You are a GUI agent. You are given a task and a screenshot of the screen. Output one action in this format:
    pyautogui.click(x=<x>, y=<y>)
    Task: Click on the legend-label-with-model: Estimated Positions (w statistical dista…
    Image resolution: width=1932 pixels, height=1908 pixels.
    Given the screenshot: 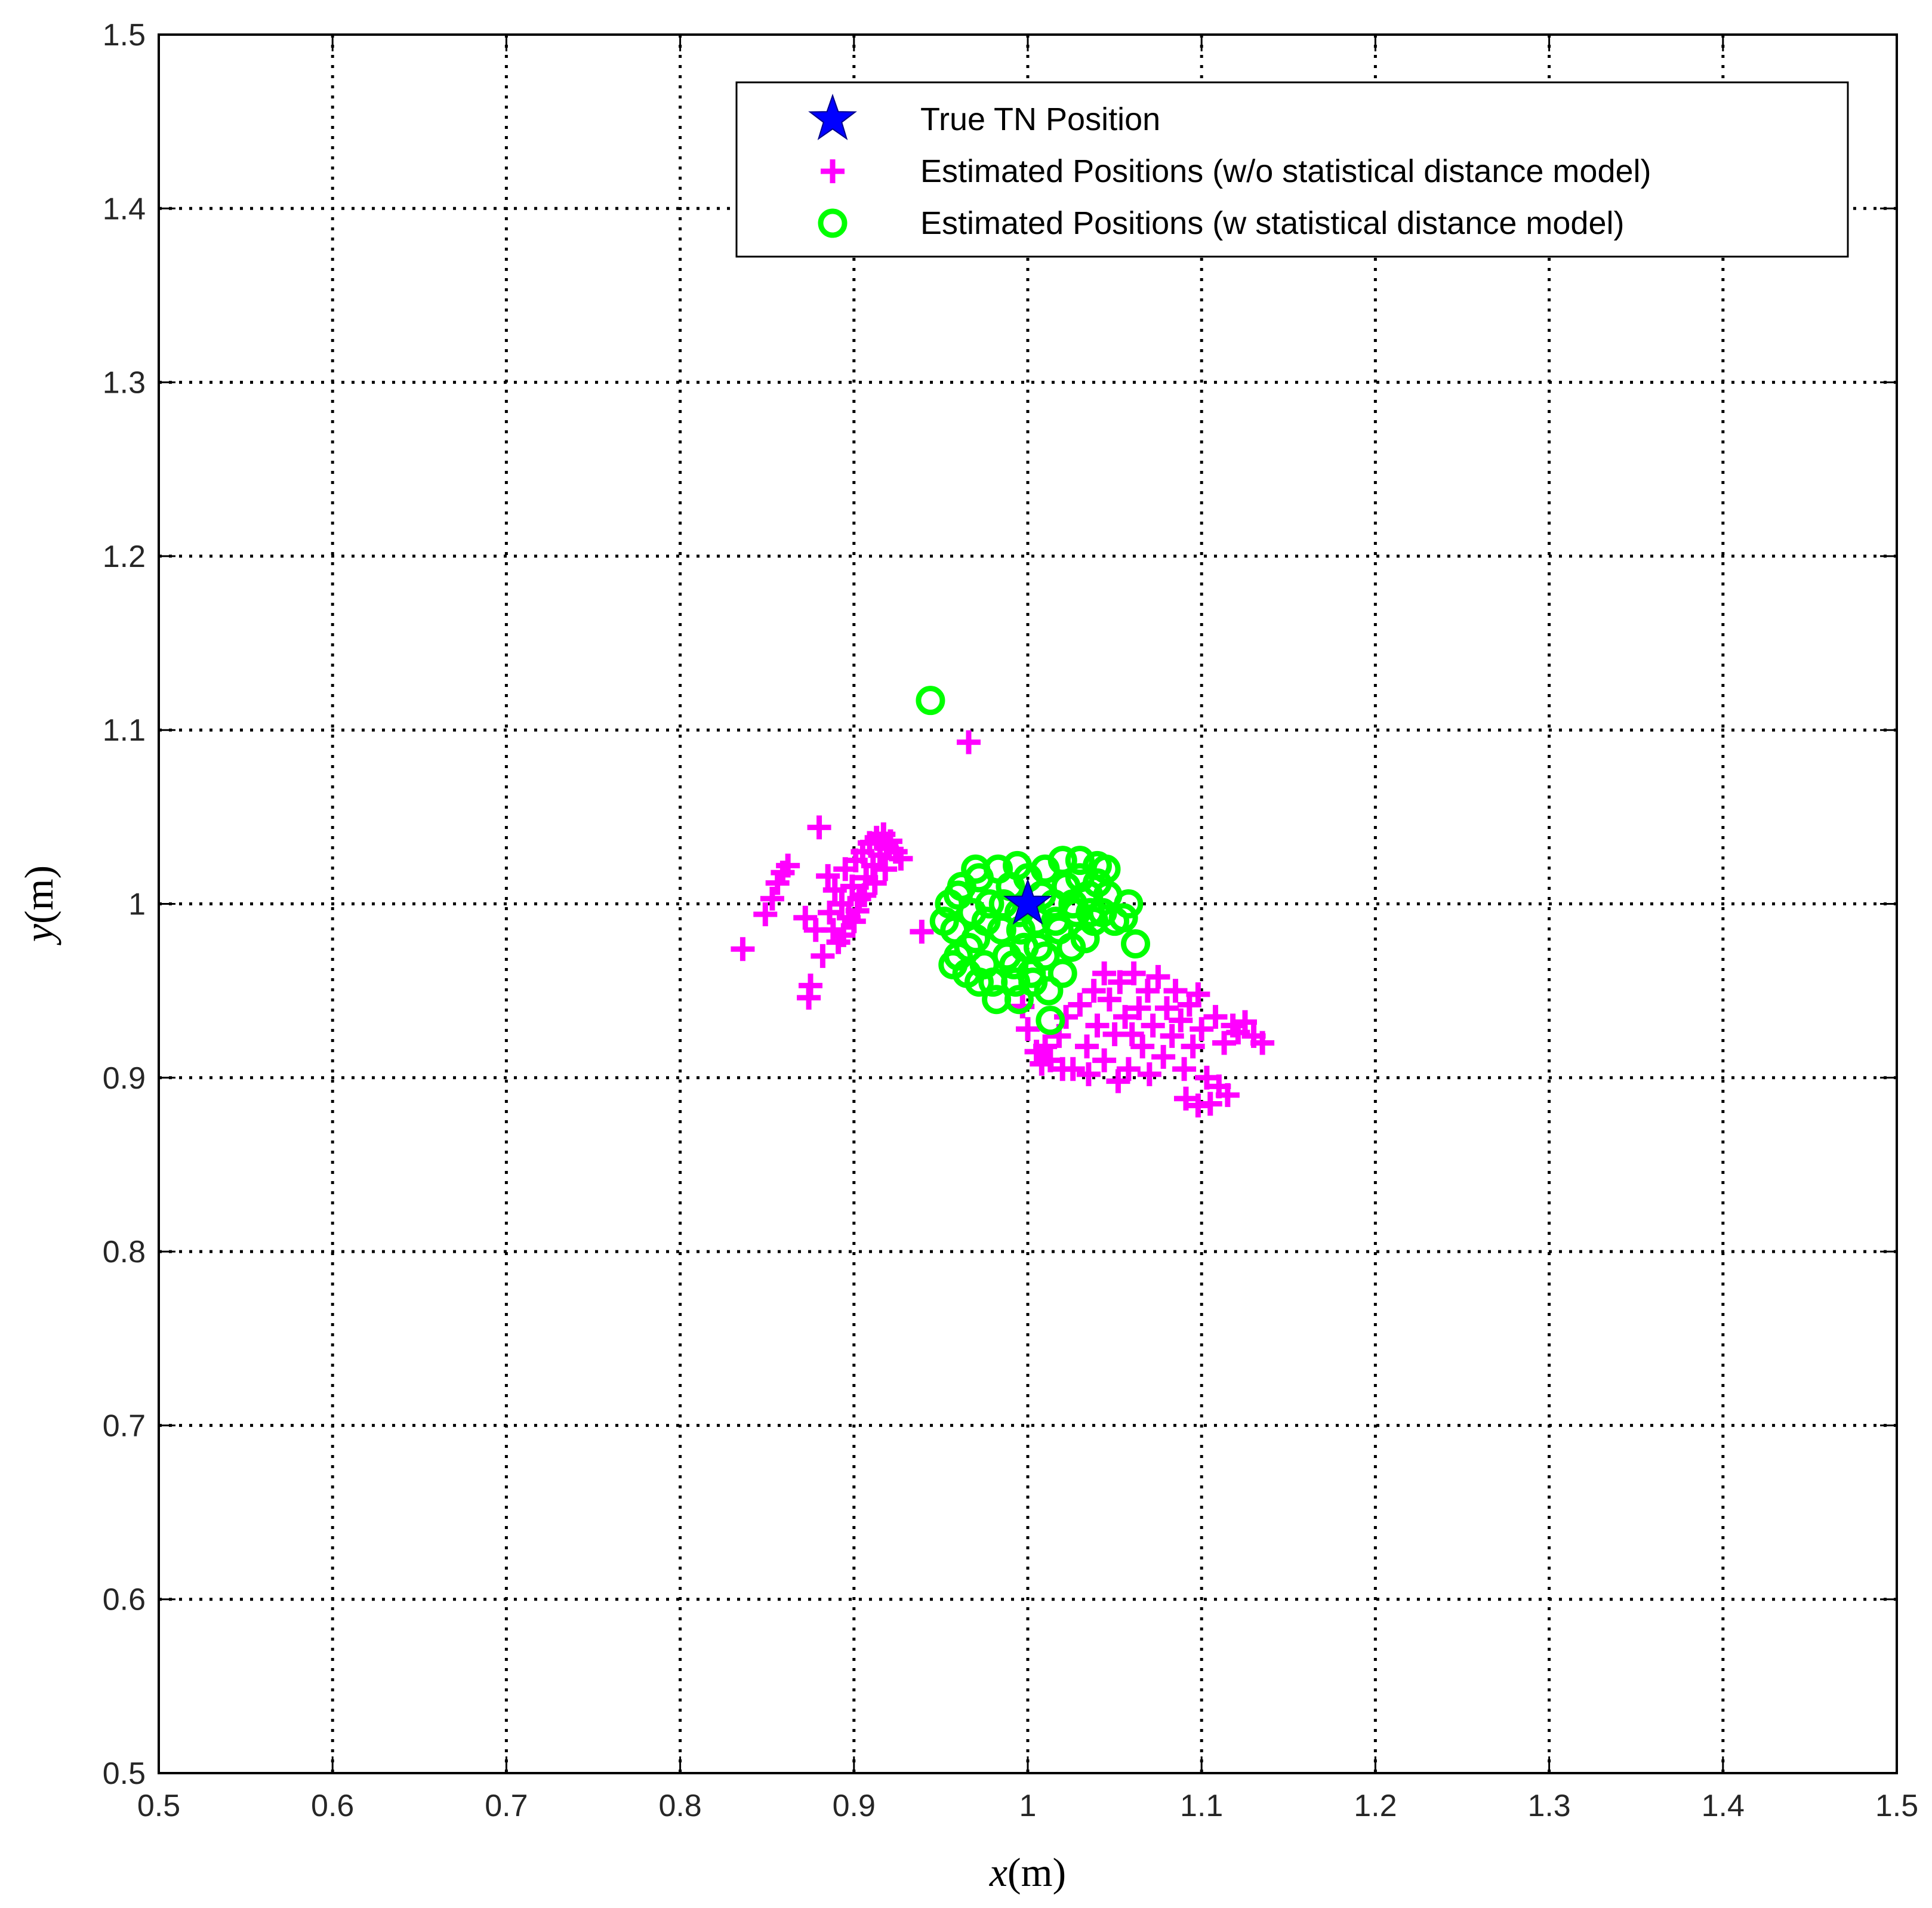 What is the action you would take?
    pyautogui.click(x=1272, y=223)
    